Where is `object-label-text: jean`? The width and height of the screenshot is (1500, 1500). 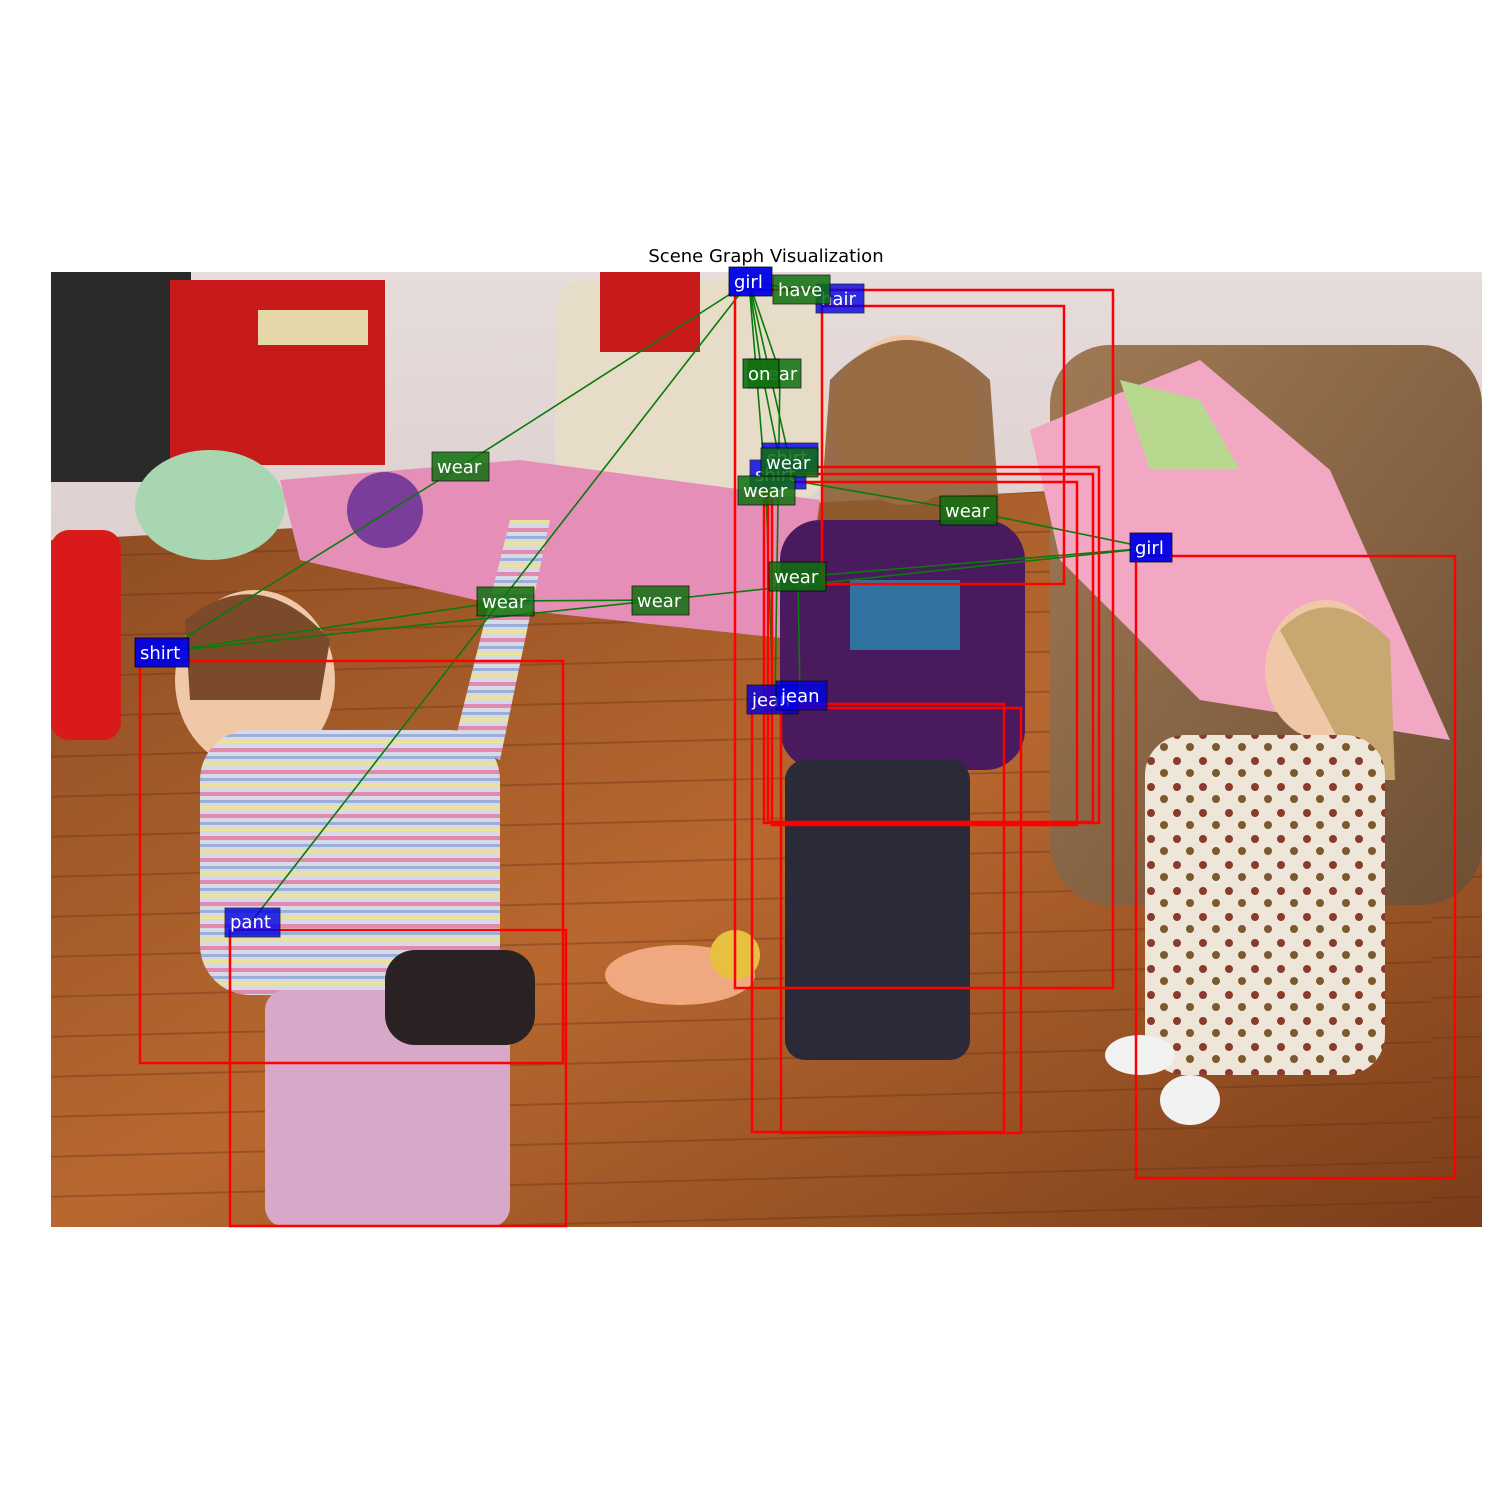
object-label-text: jean is located at coordinates (800, 696).